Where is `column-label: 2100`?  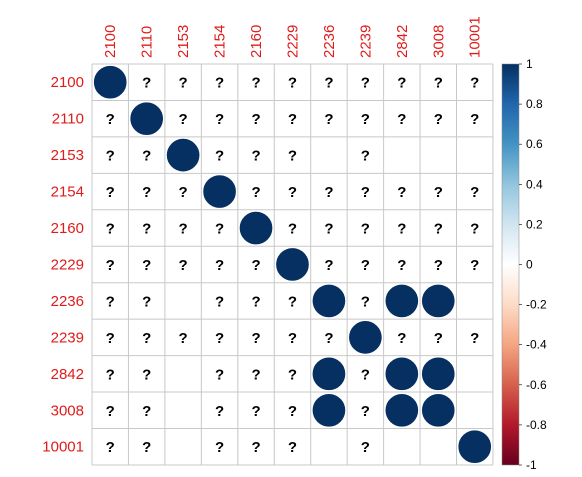 column-label: 2100 is located at coordinates (110, 41).